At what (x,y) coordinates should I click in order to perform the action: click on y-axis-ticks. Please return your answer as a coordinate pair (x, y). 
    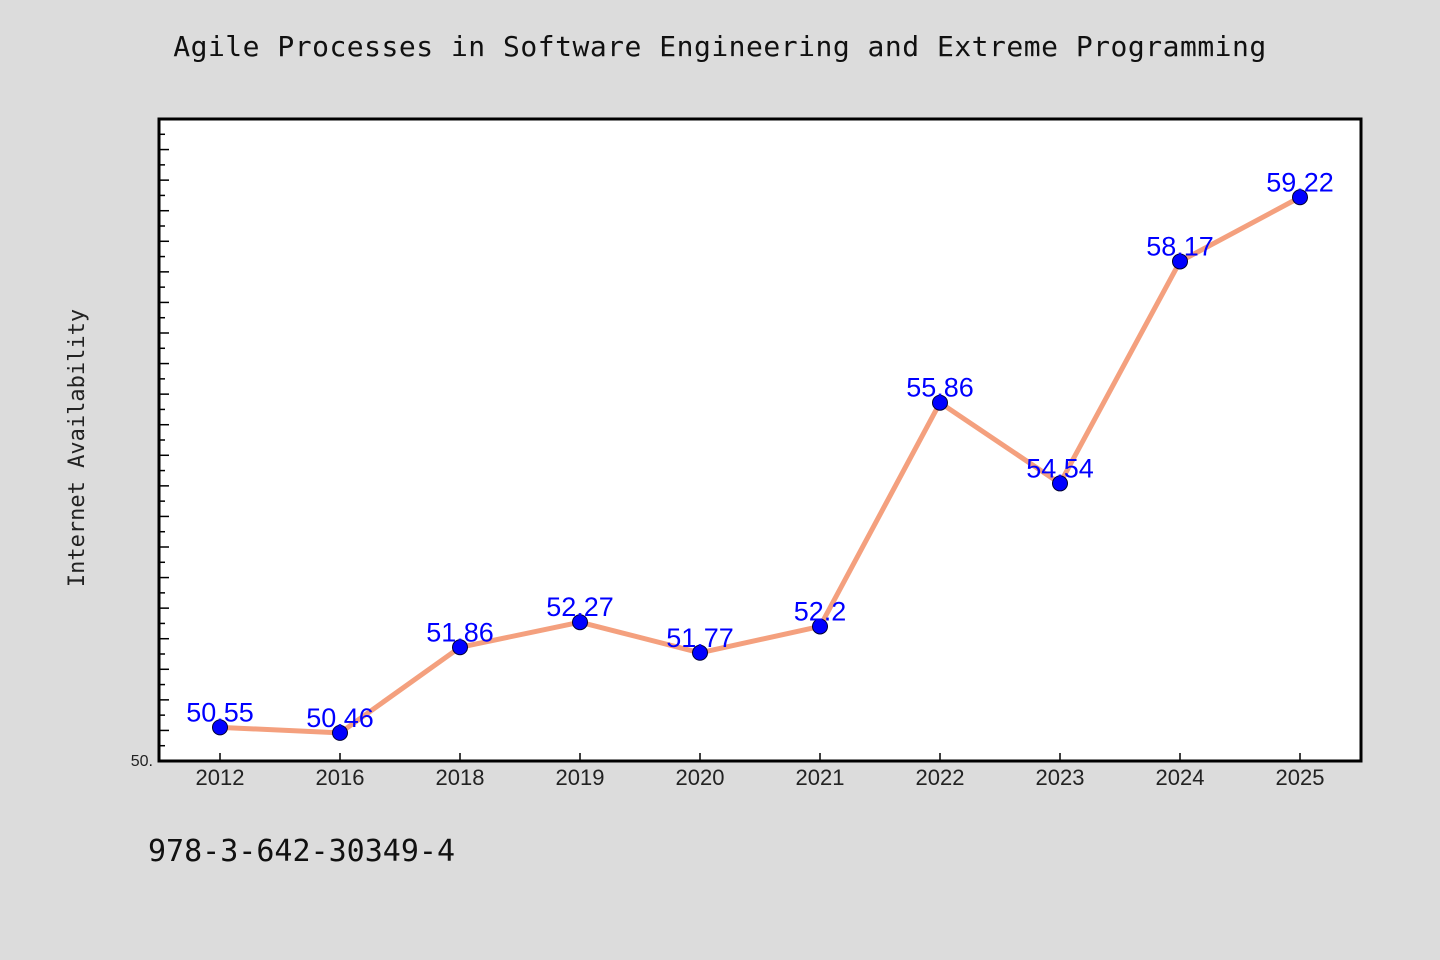
    Looking at the image, I should click on (164, 440).